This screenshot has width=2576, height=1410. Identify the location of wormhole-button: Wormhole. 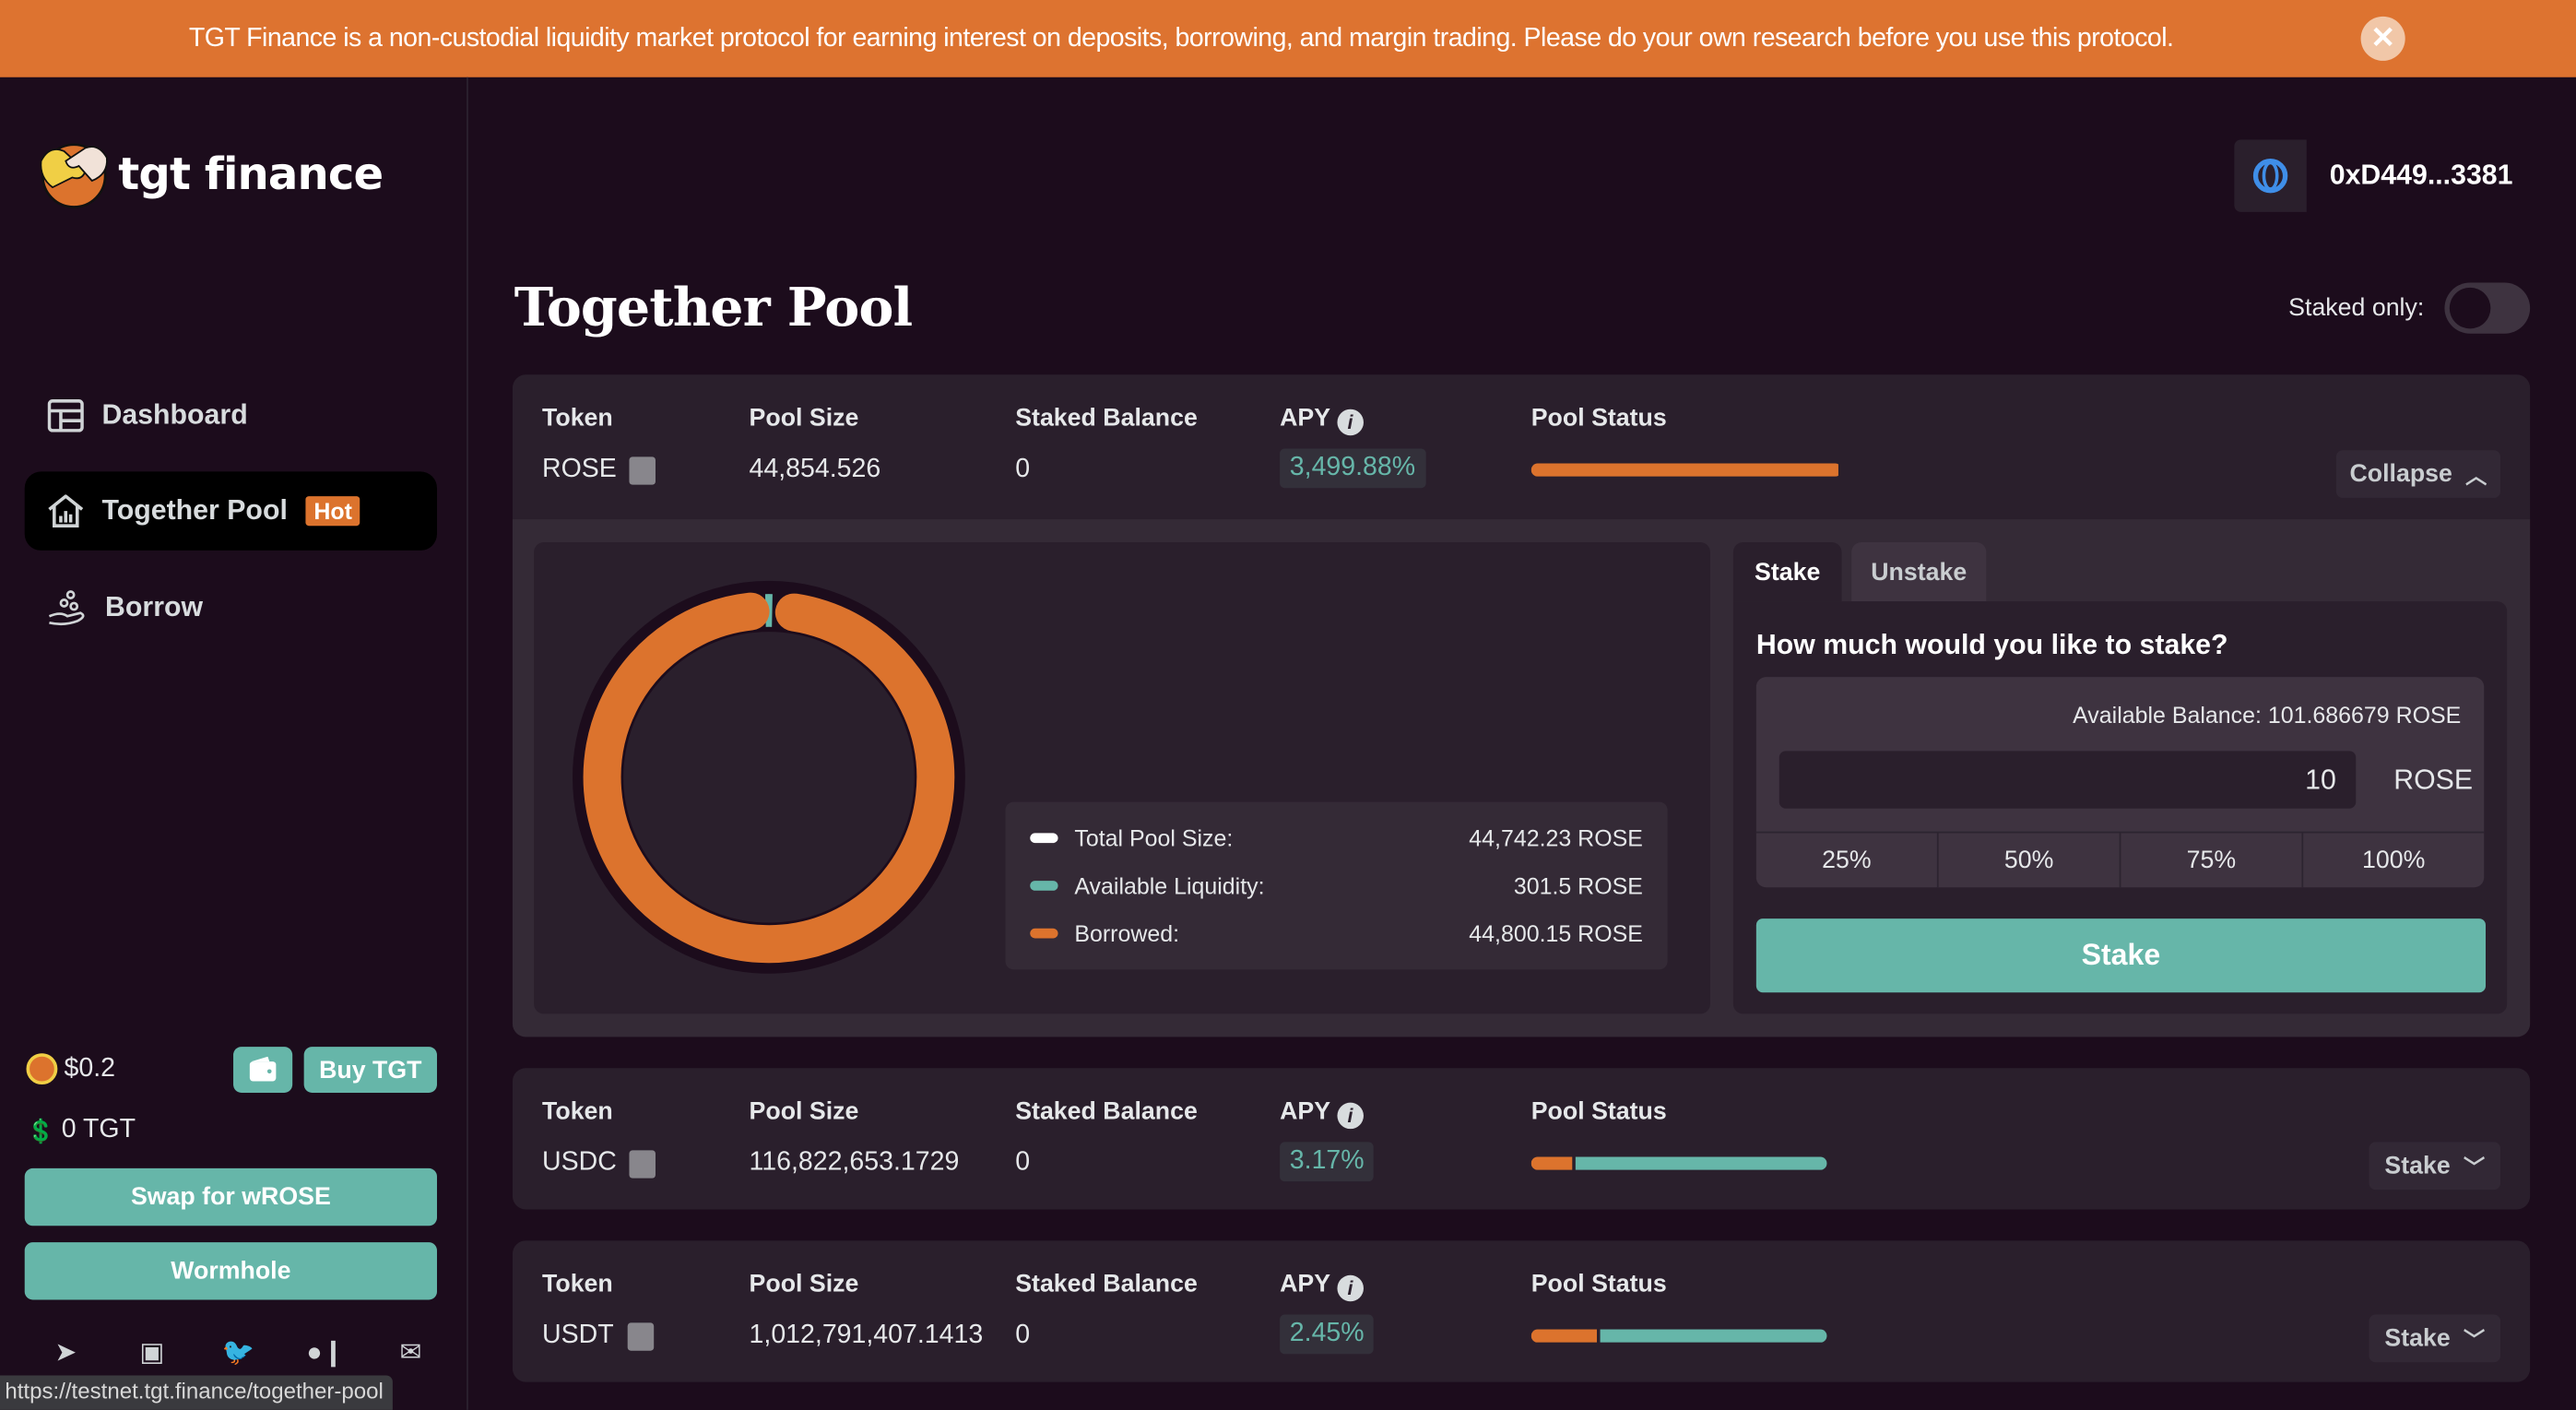
(231, 1270).